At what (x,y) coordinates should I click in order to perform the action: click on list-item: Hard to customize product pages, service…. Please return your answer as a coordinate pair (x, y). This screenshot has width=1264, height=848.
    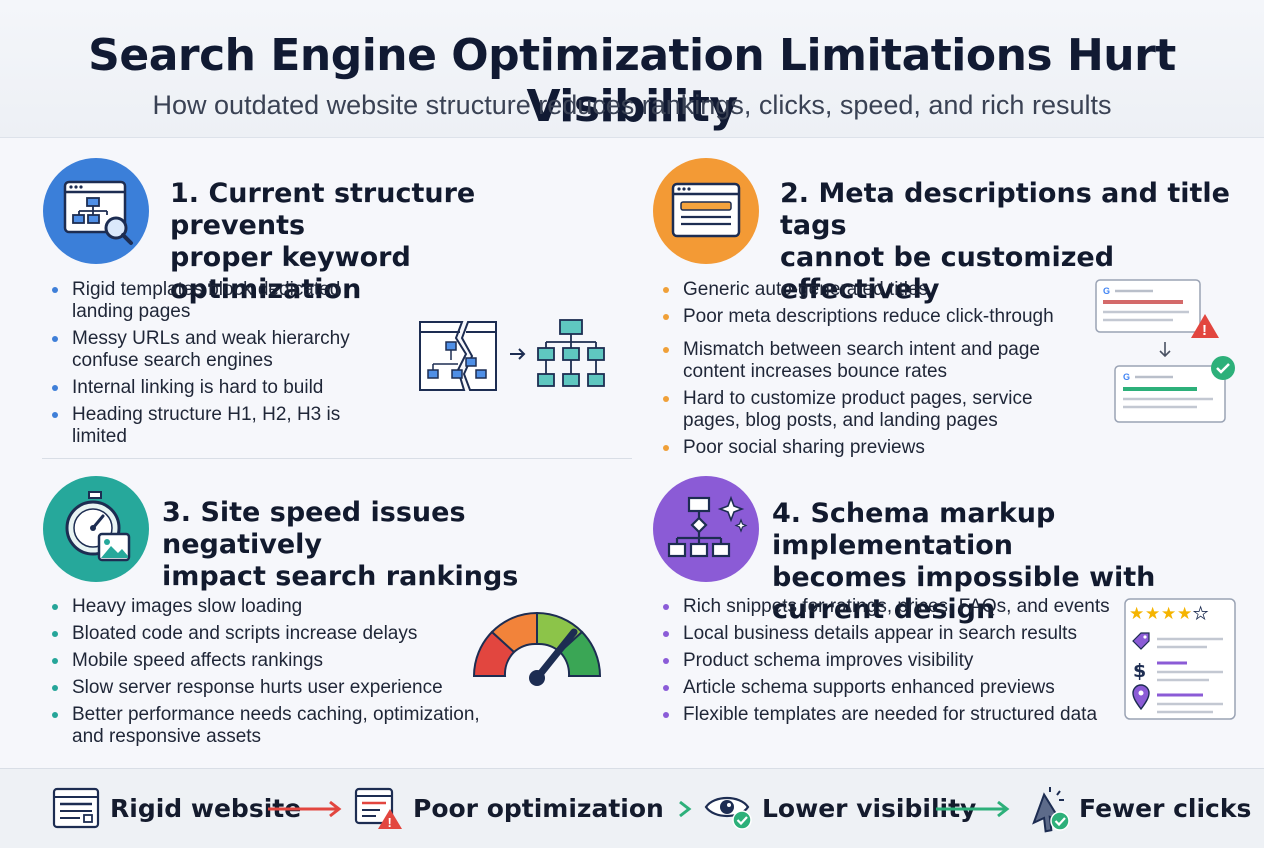
    Looking at the image, I should click on (856, 410).